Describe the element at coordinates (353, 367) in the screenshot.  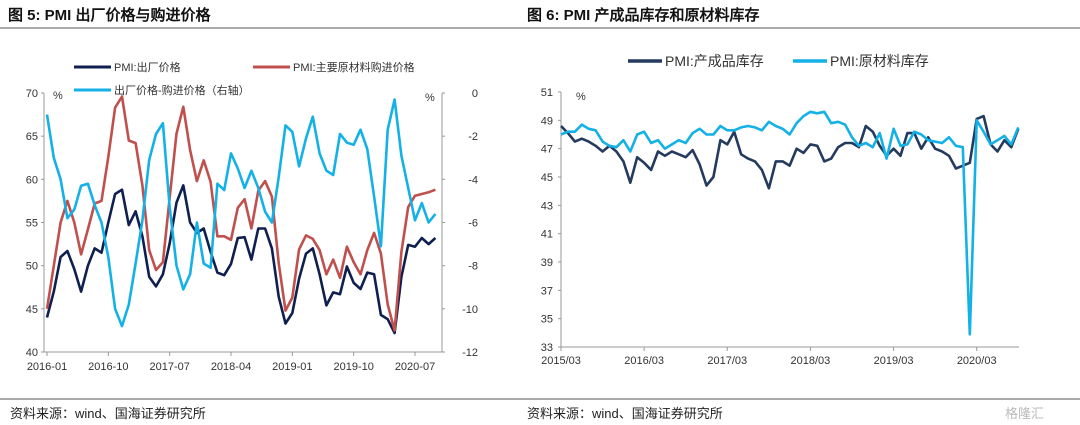
I see `x-tick-label: 2019-10` at that location.